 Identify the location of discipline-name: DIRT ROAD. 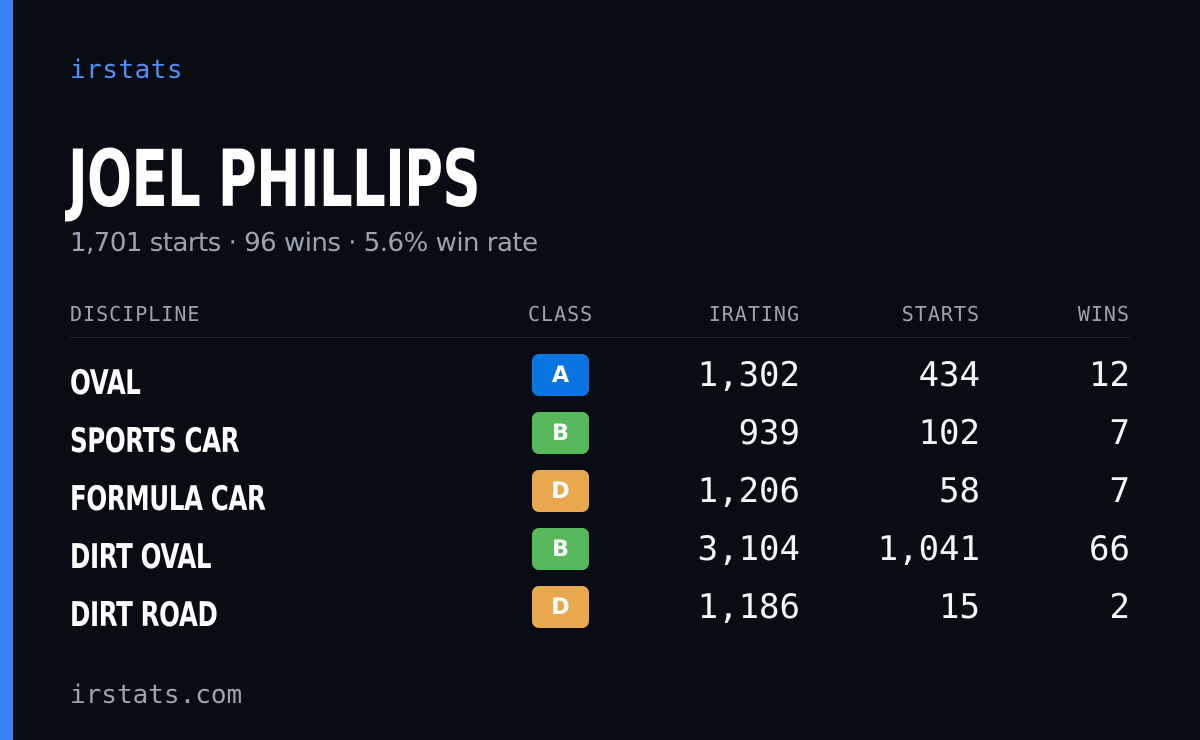
(144, 615).